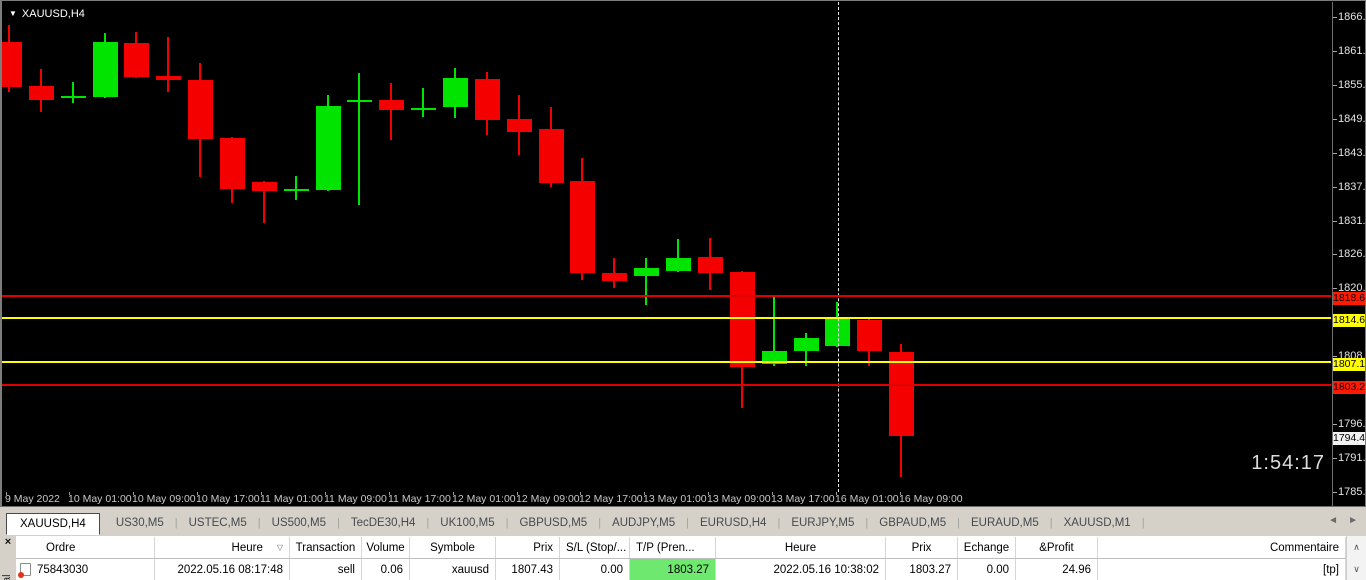 The height and width of the screenshot is (580, 1366). Describe the element at coordinates (1097, 523) in the screenshot. I see `tab-xauusd-m1: XAUUSD,M1` at that location.